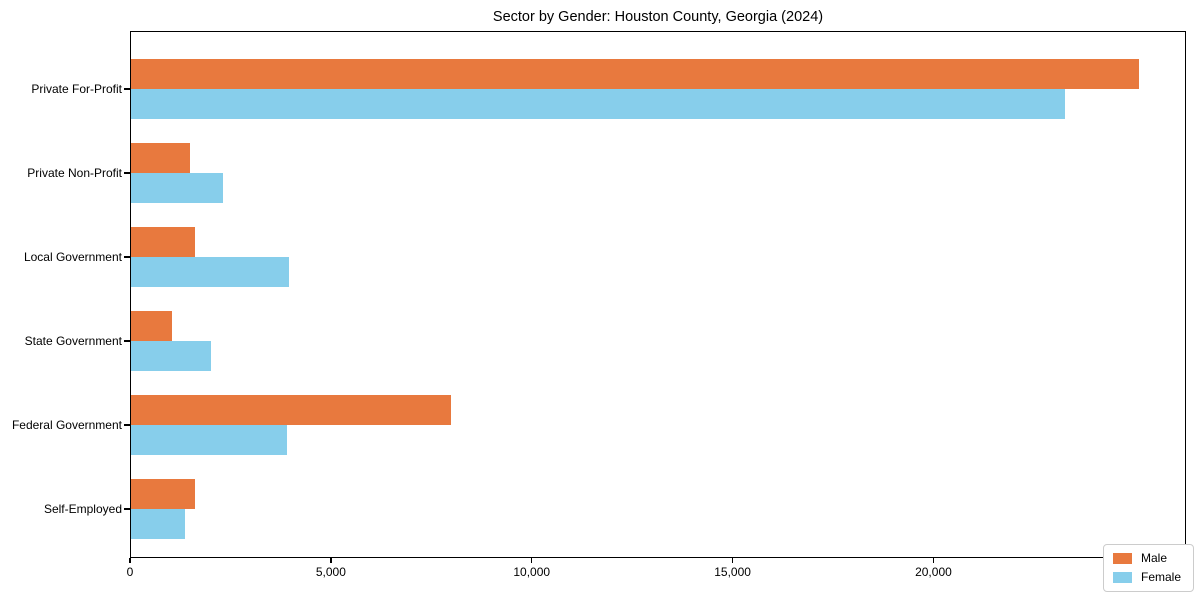 This screenshot has height=600, width=1200. I want to click on ytick-label-local-government: Local Government, so click(72, 257).